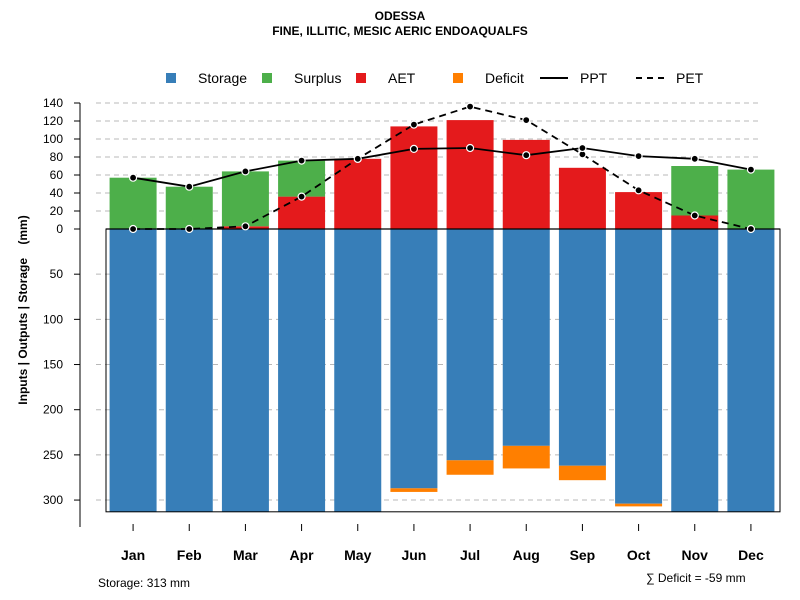 This screenshot has height=600, width=800. I want to click on point-pet-dec, so click(751, 229).